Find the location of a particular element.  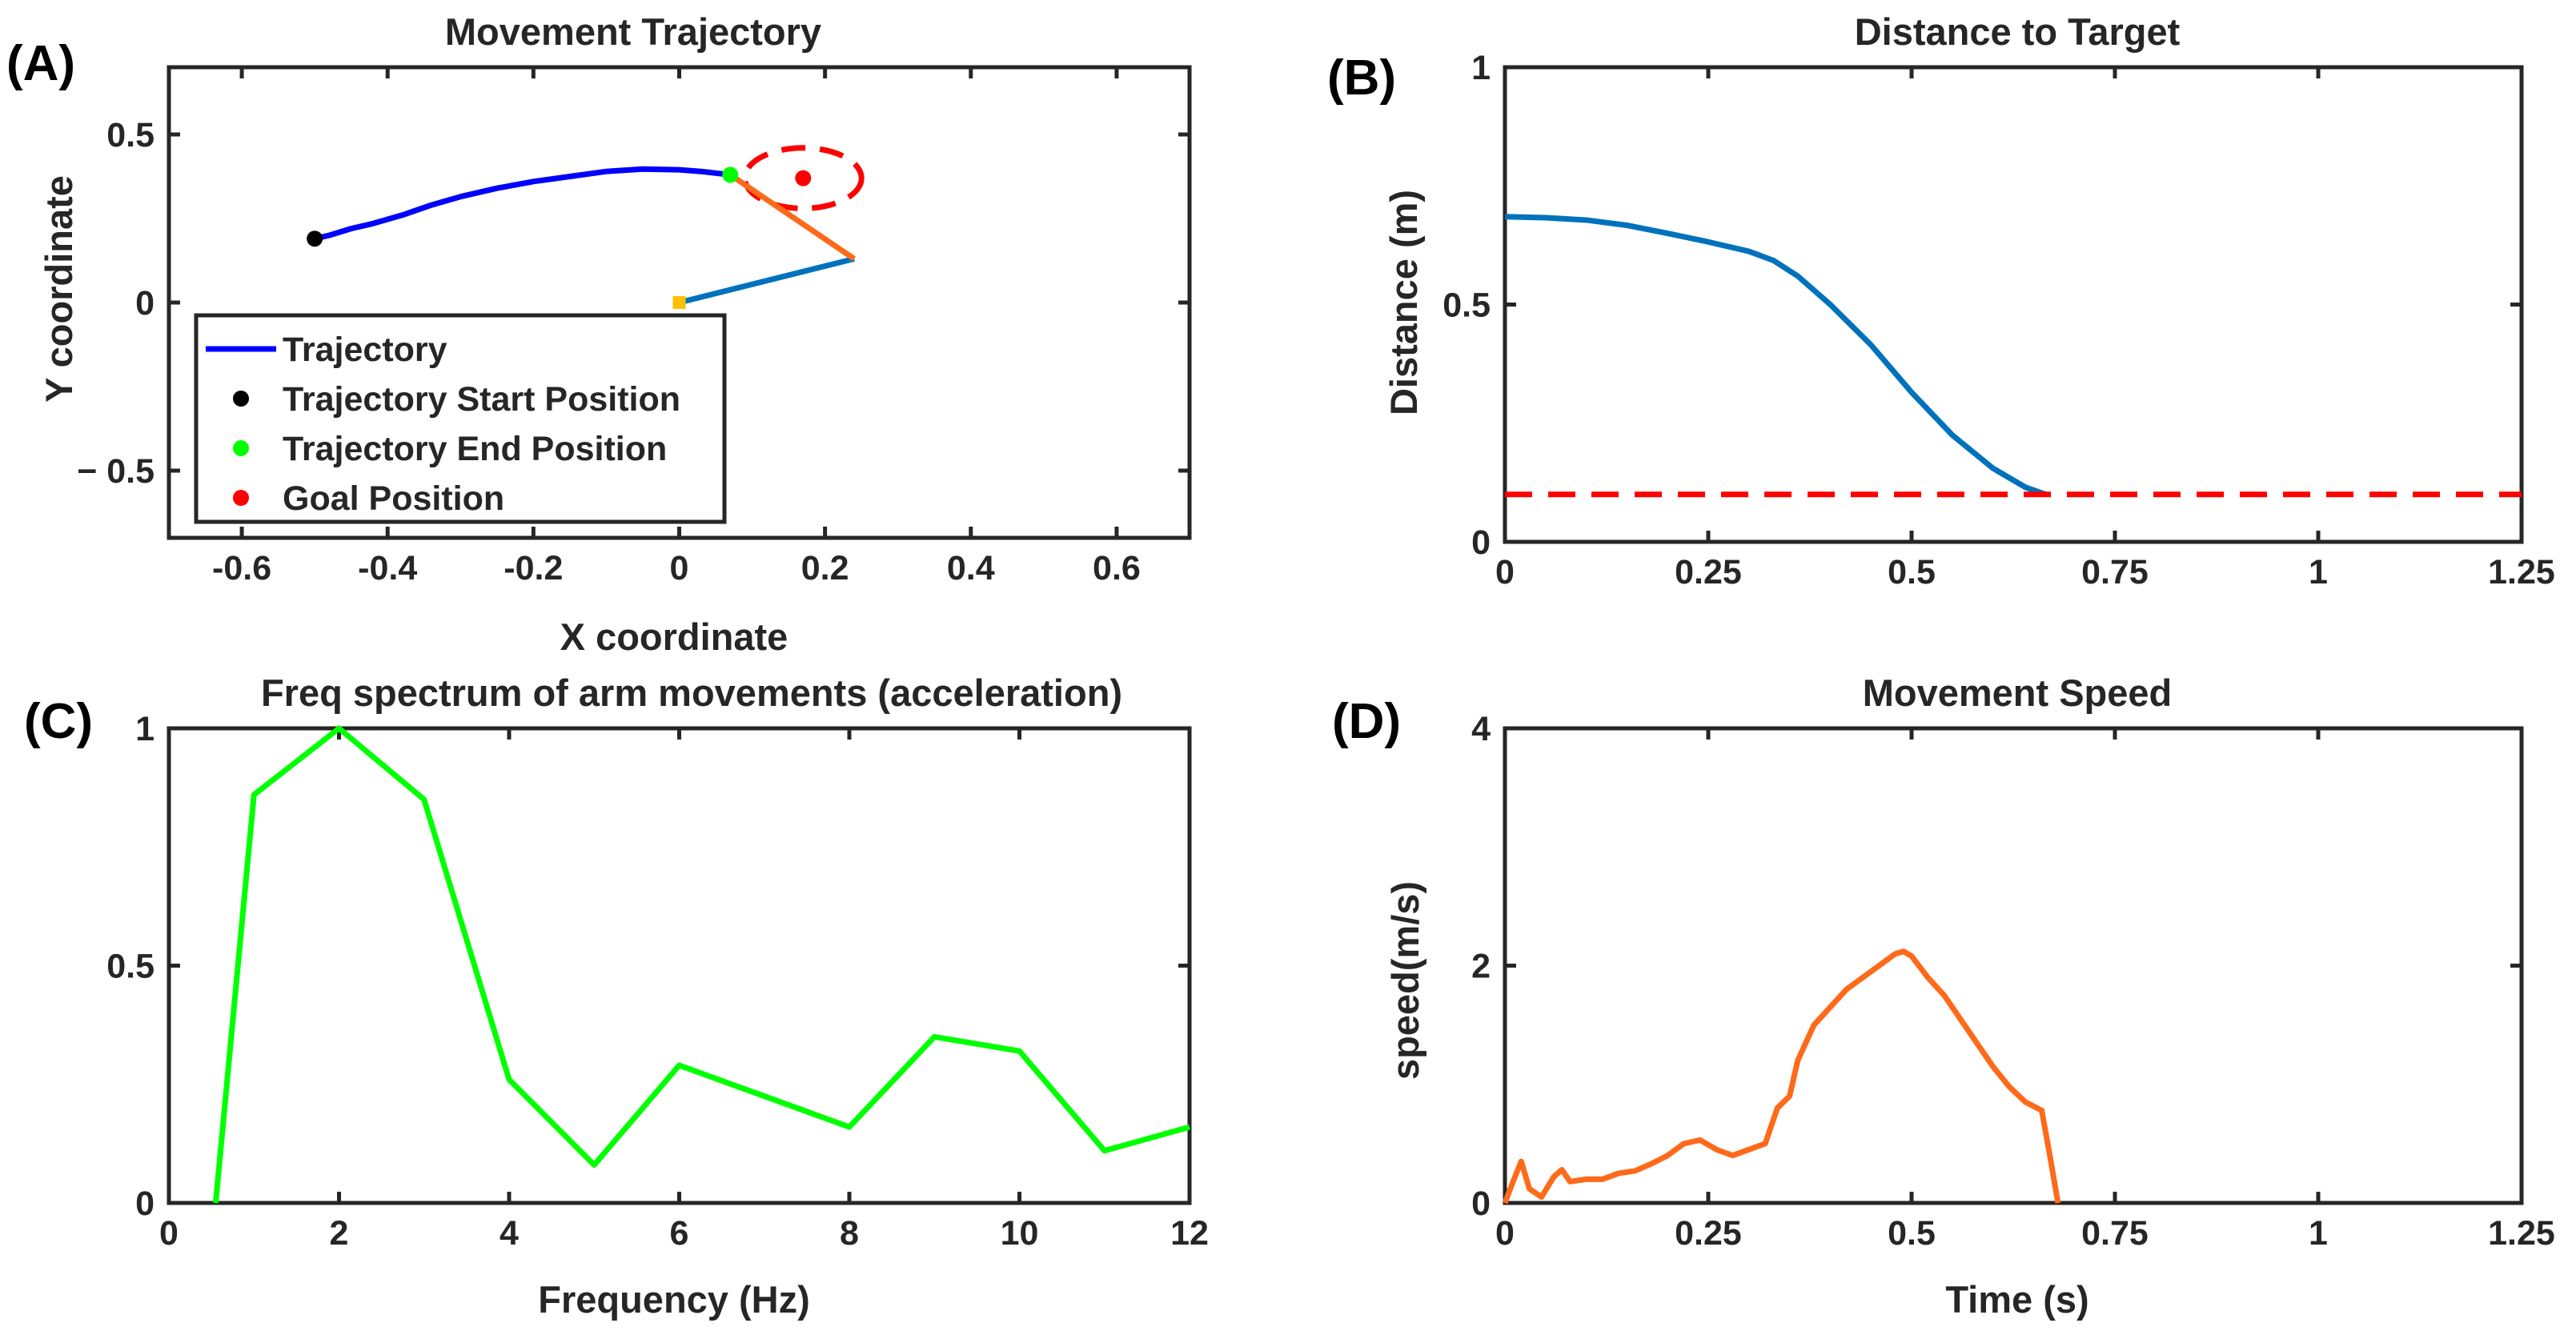

panel-c-x-label: Frequency (Hz) is located at coordinates (674, 1300).